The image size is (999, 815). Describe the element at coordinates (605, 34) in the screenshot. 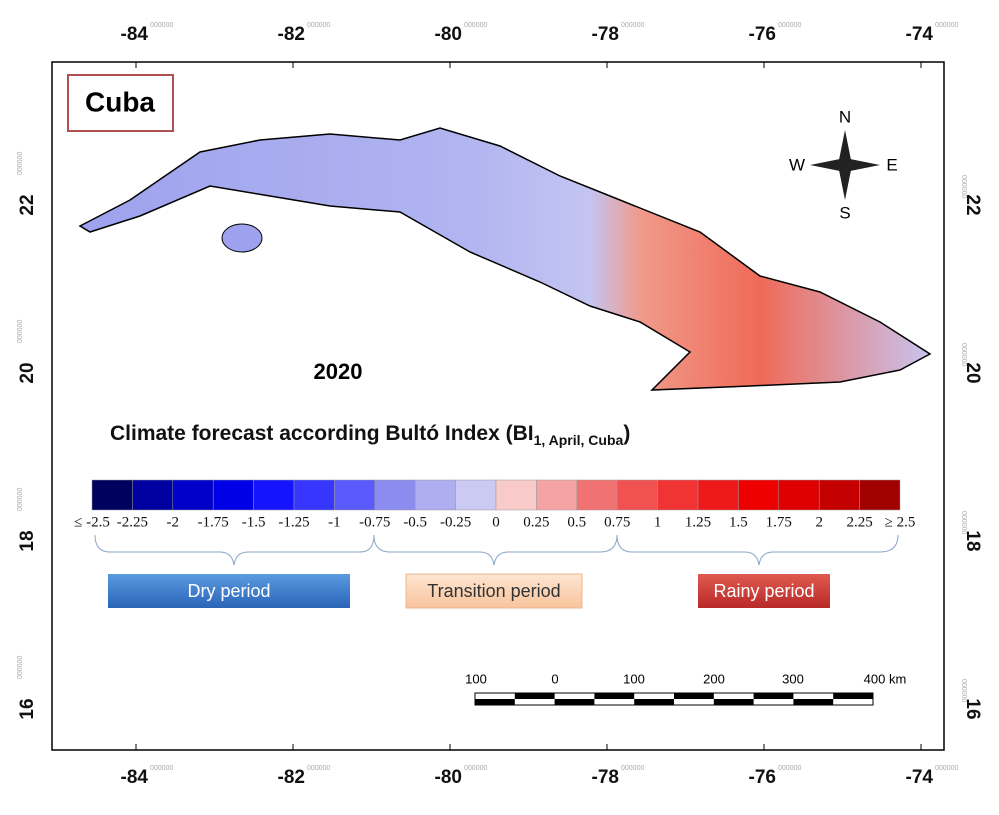

I see `longitude-label: -78` at that location.